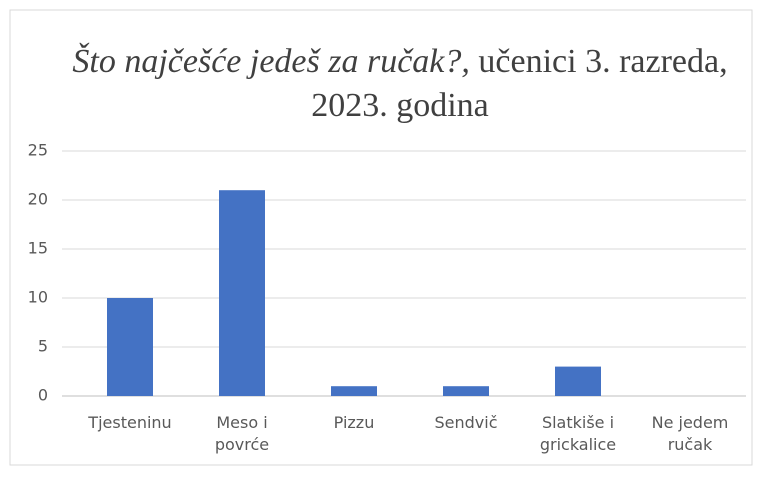 The height and width of the screenshot is (477, 763). What do you see at coordinates (578, 433) in the screenshot?
I see `x-tick-label: Slatkiše i grickalice` at bounding box center [578, 433].